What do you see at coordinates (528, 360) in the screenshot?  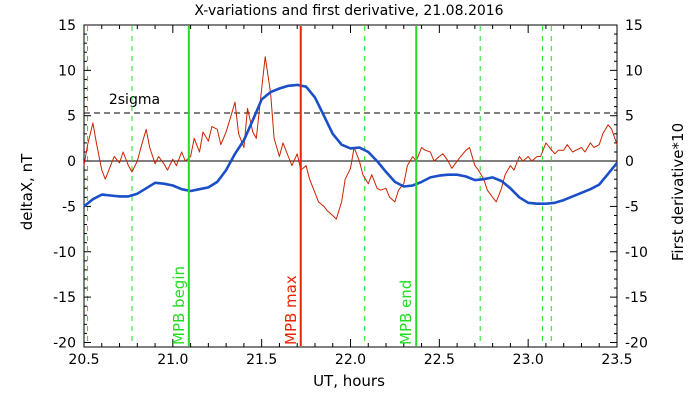 I see `x-tick-label: 23.0` at bounding box center [528, 360].